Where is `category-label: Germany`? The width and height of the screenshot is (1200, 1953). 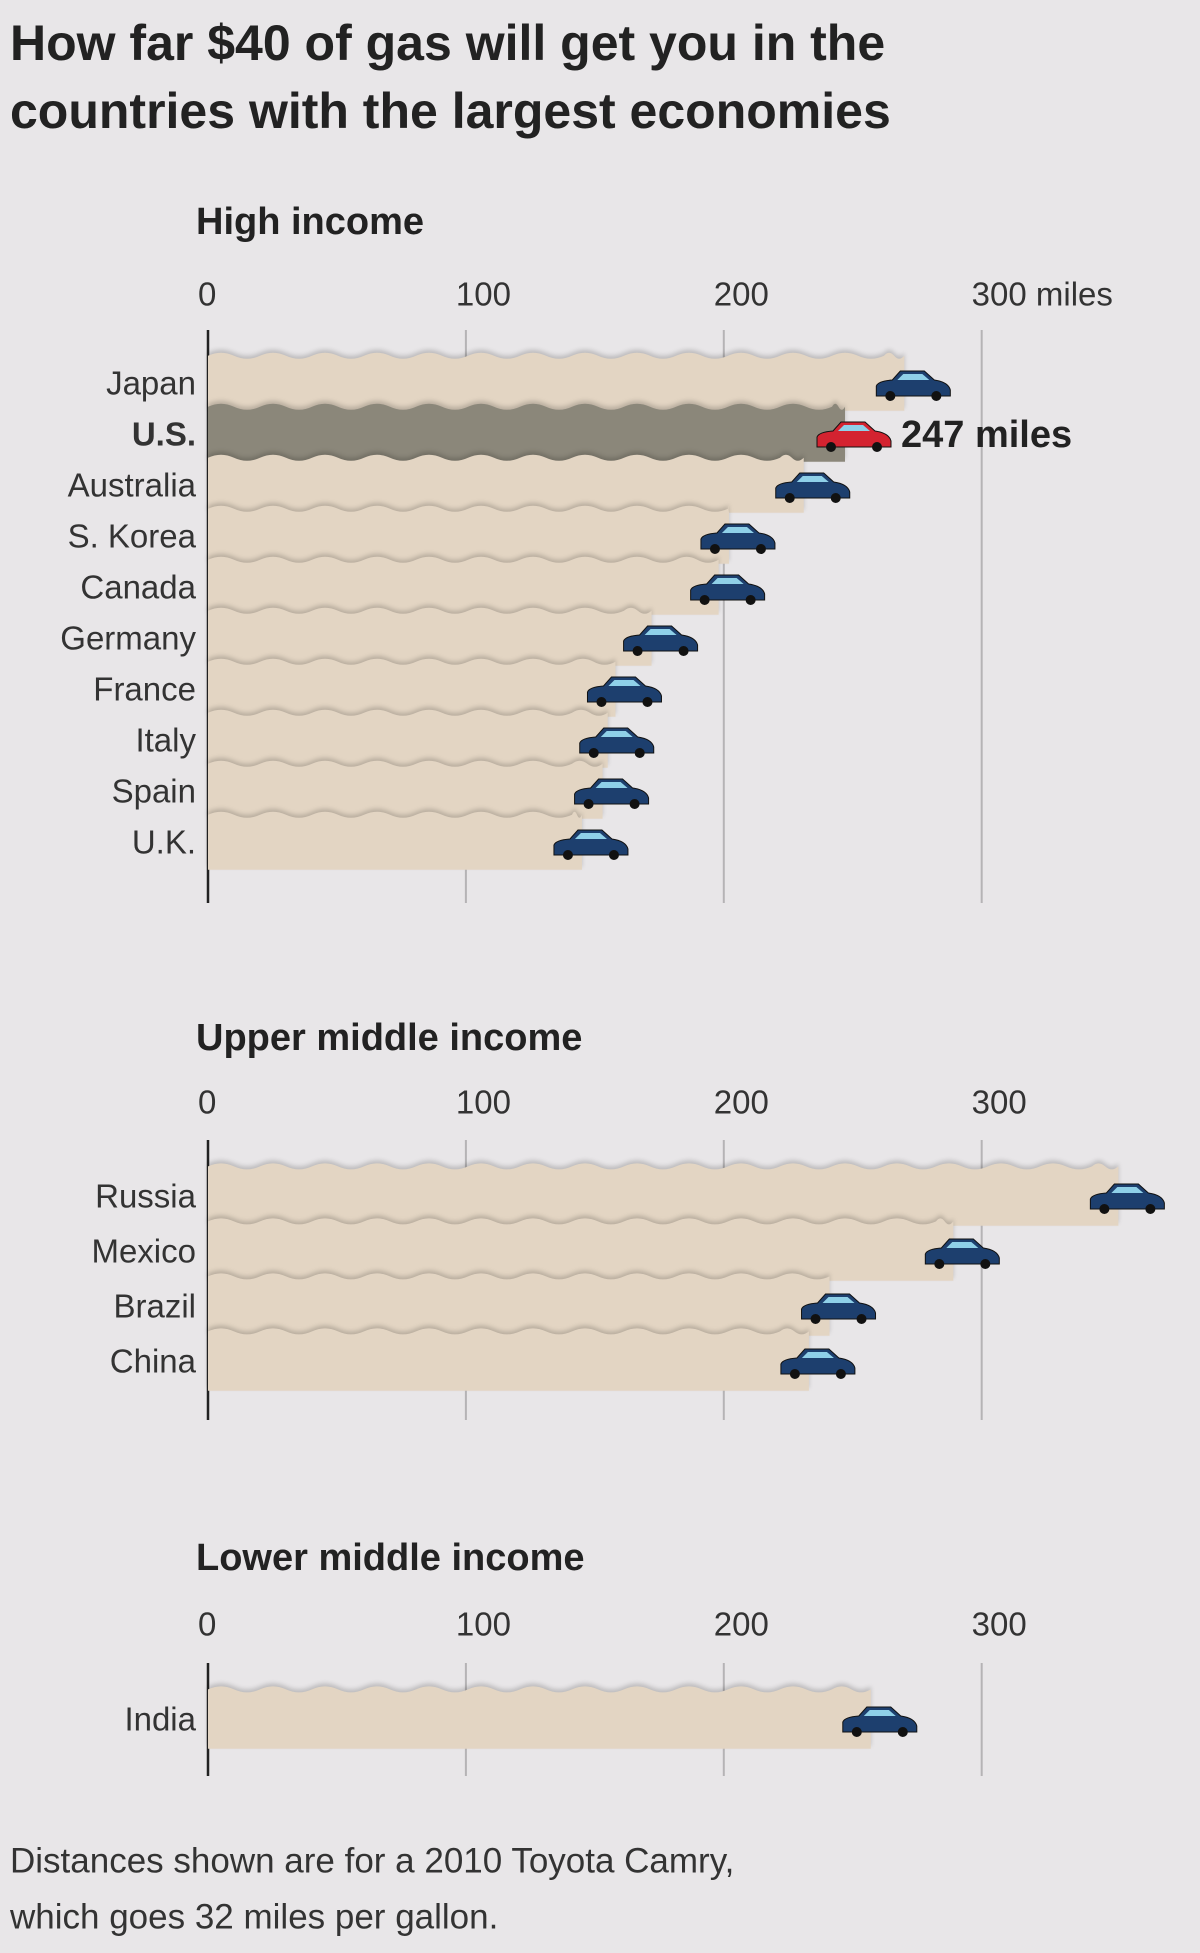
category-label: Germany is located at coordinates (128, 638).